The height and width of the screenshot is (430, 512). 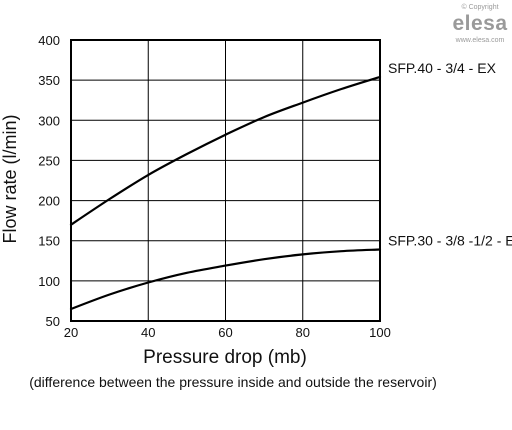 I want to click on y-tick-label-350: 350, so click(x=49, y=80).